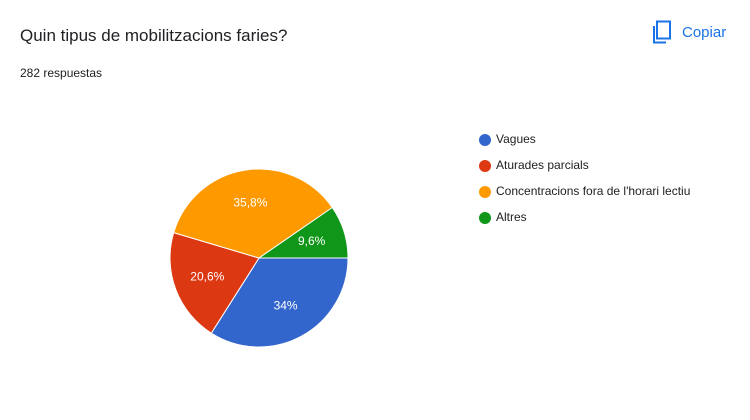  What do you see at coordinates (207, 277) in the screenshot?
I see `slice-label: 20,6%` at bounding box center [207, 277].